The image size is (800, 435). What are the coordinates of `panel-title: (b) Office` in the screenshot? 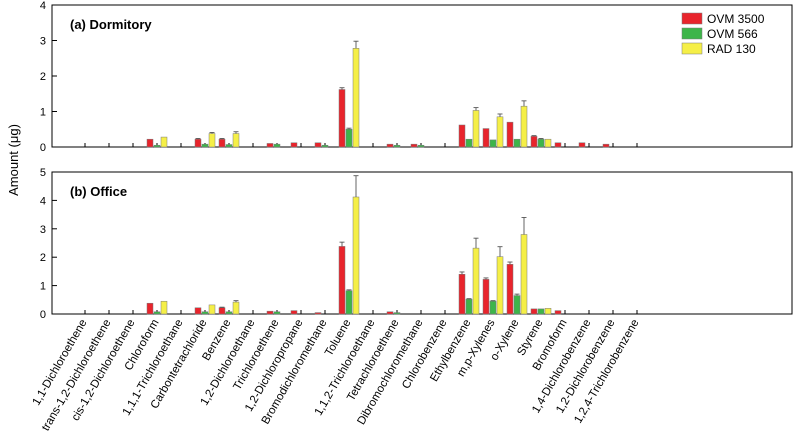 It's located at (98, 191).